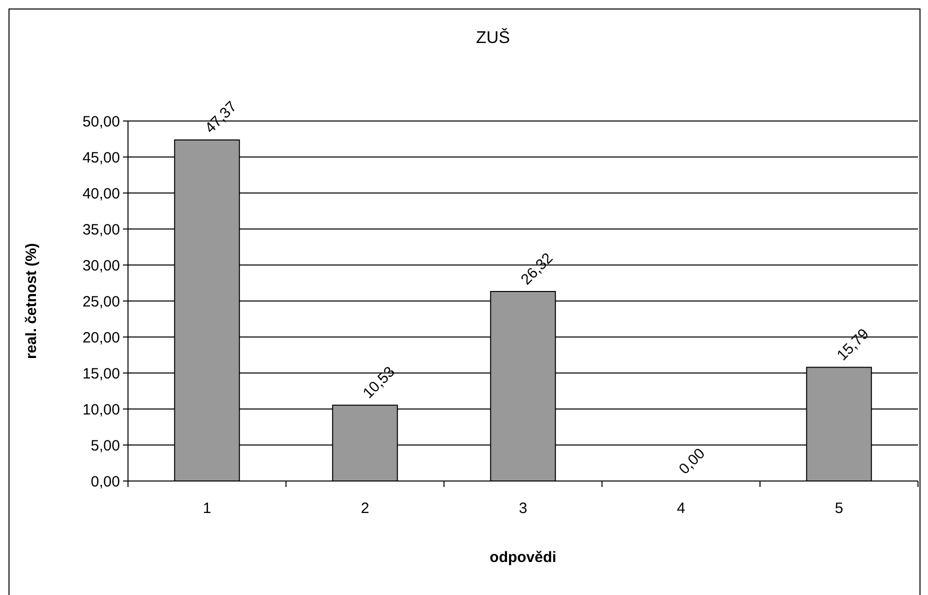  I want to click on y-tick-label: 10,00, so click(101, 409).